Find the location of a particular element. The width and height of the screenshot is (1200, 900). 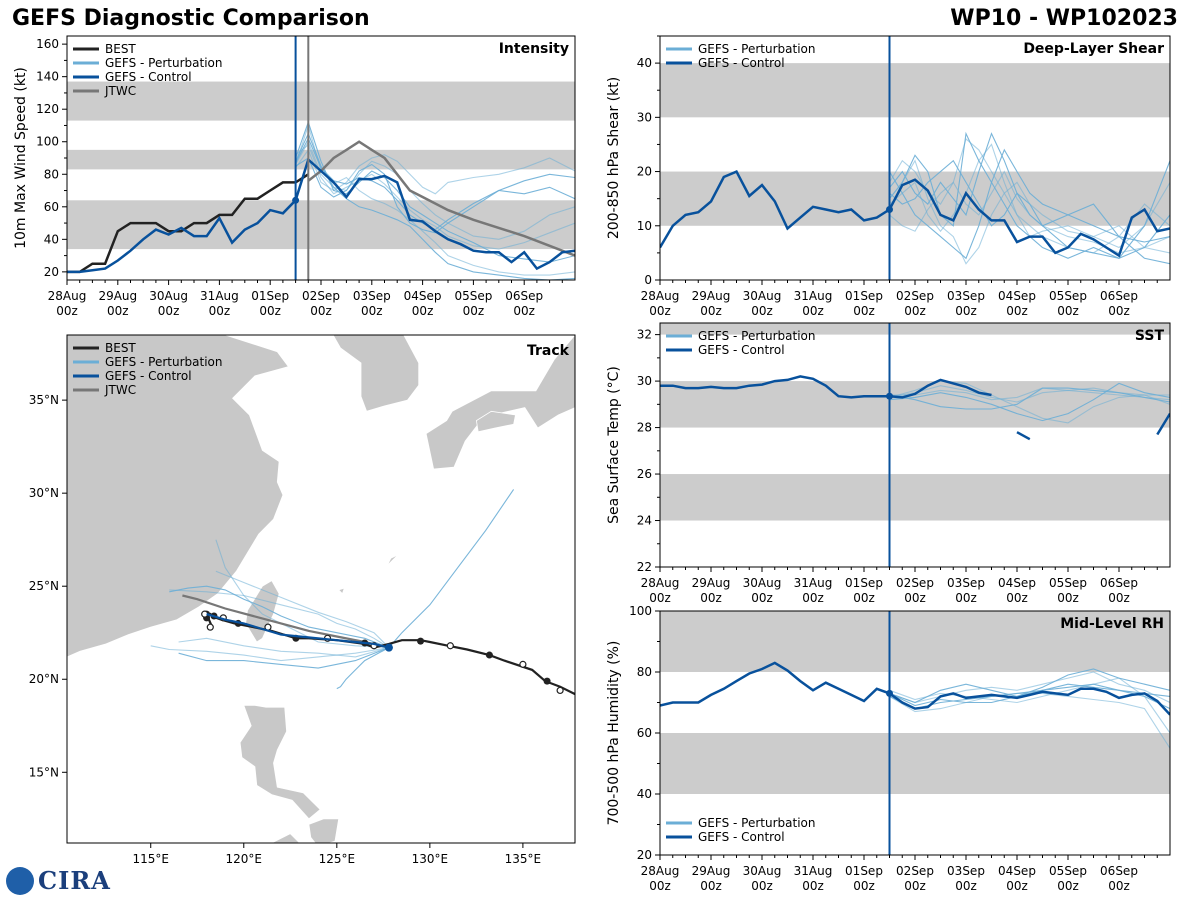

y-axis-label: 200-850 hPa Shear (kt) is located at coordinates (614, 158).